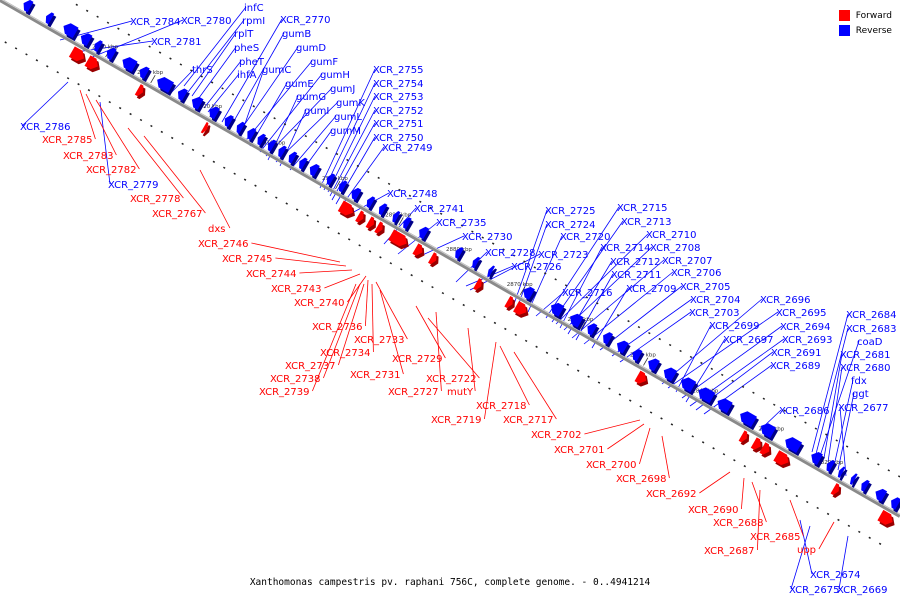  Describe the element at coordinates (67, 140) in the screenshot. I see `gene-label-xcr-2785: XCR_2785` at that location.